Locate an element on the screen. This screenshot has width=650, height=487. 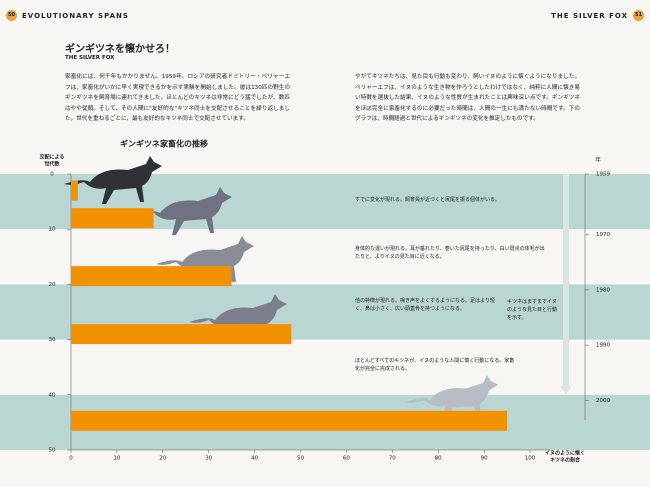
y-tick-label: 20 is located at coordinates (52, 285).